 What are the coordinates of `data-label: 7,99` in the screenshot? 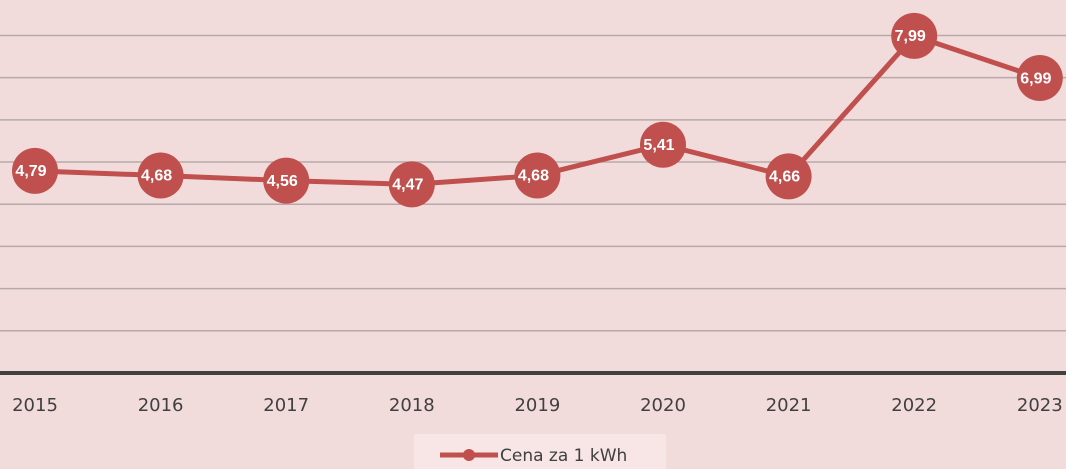 It's located at (910, 36).